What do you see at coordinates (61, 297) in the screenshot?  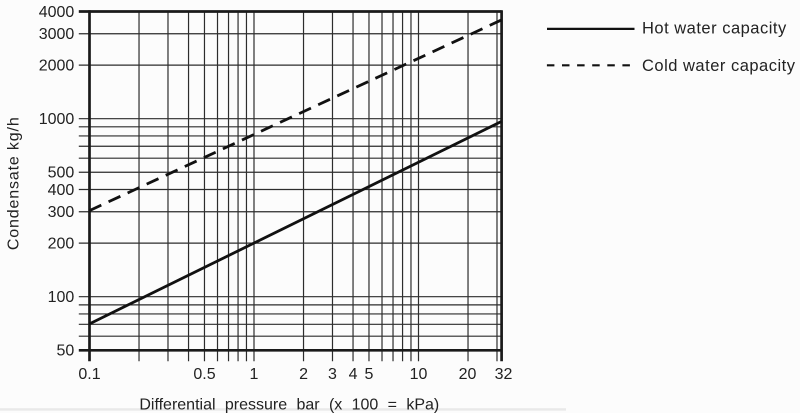 I see `svg-text: 100` at bounding box center [61, 297].